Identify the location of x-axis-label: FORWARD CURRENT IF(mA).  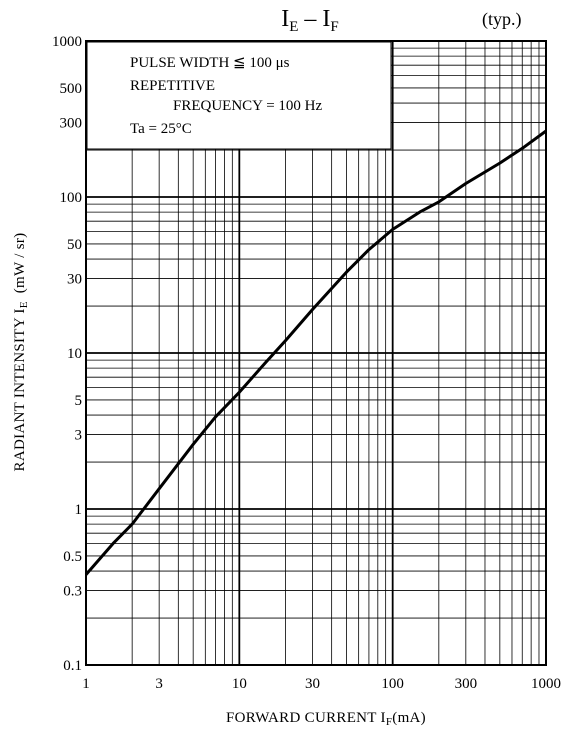
(326, 719).